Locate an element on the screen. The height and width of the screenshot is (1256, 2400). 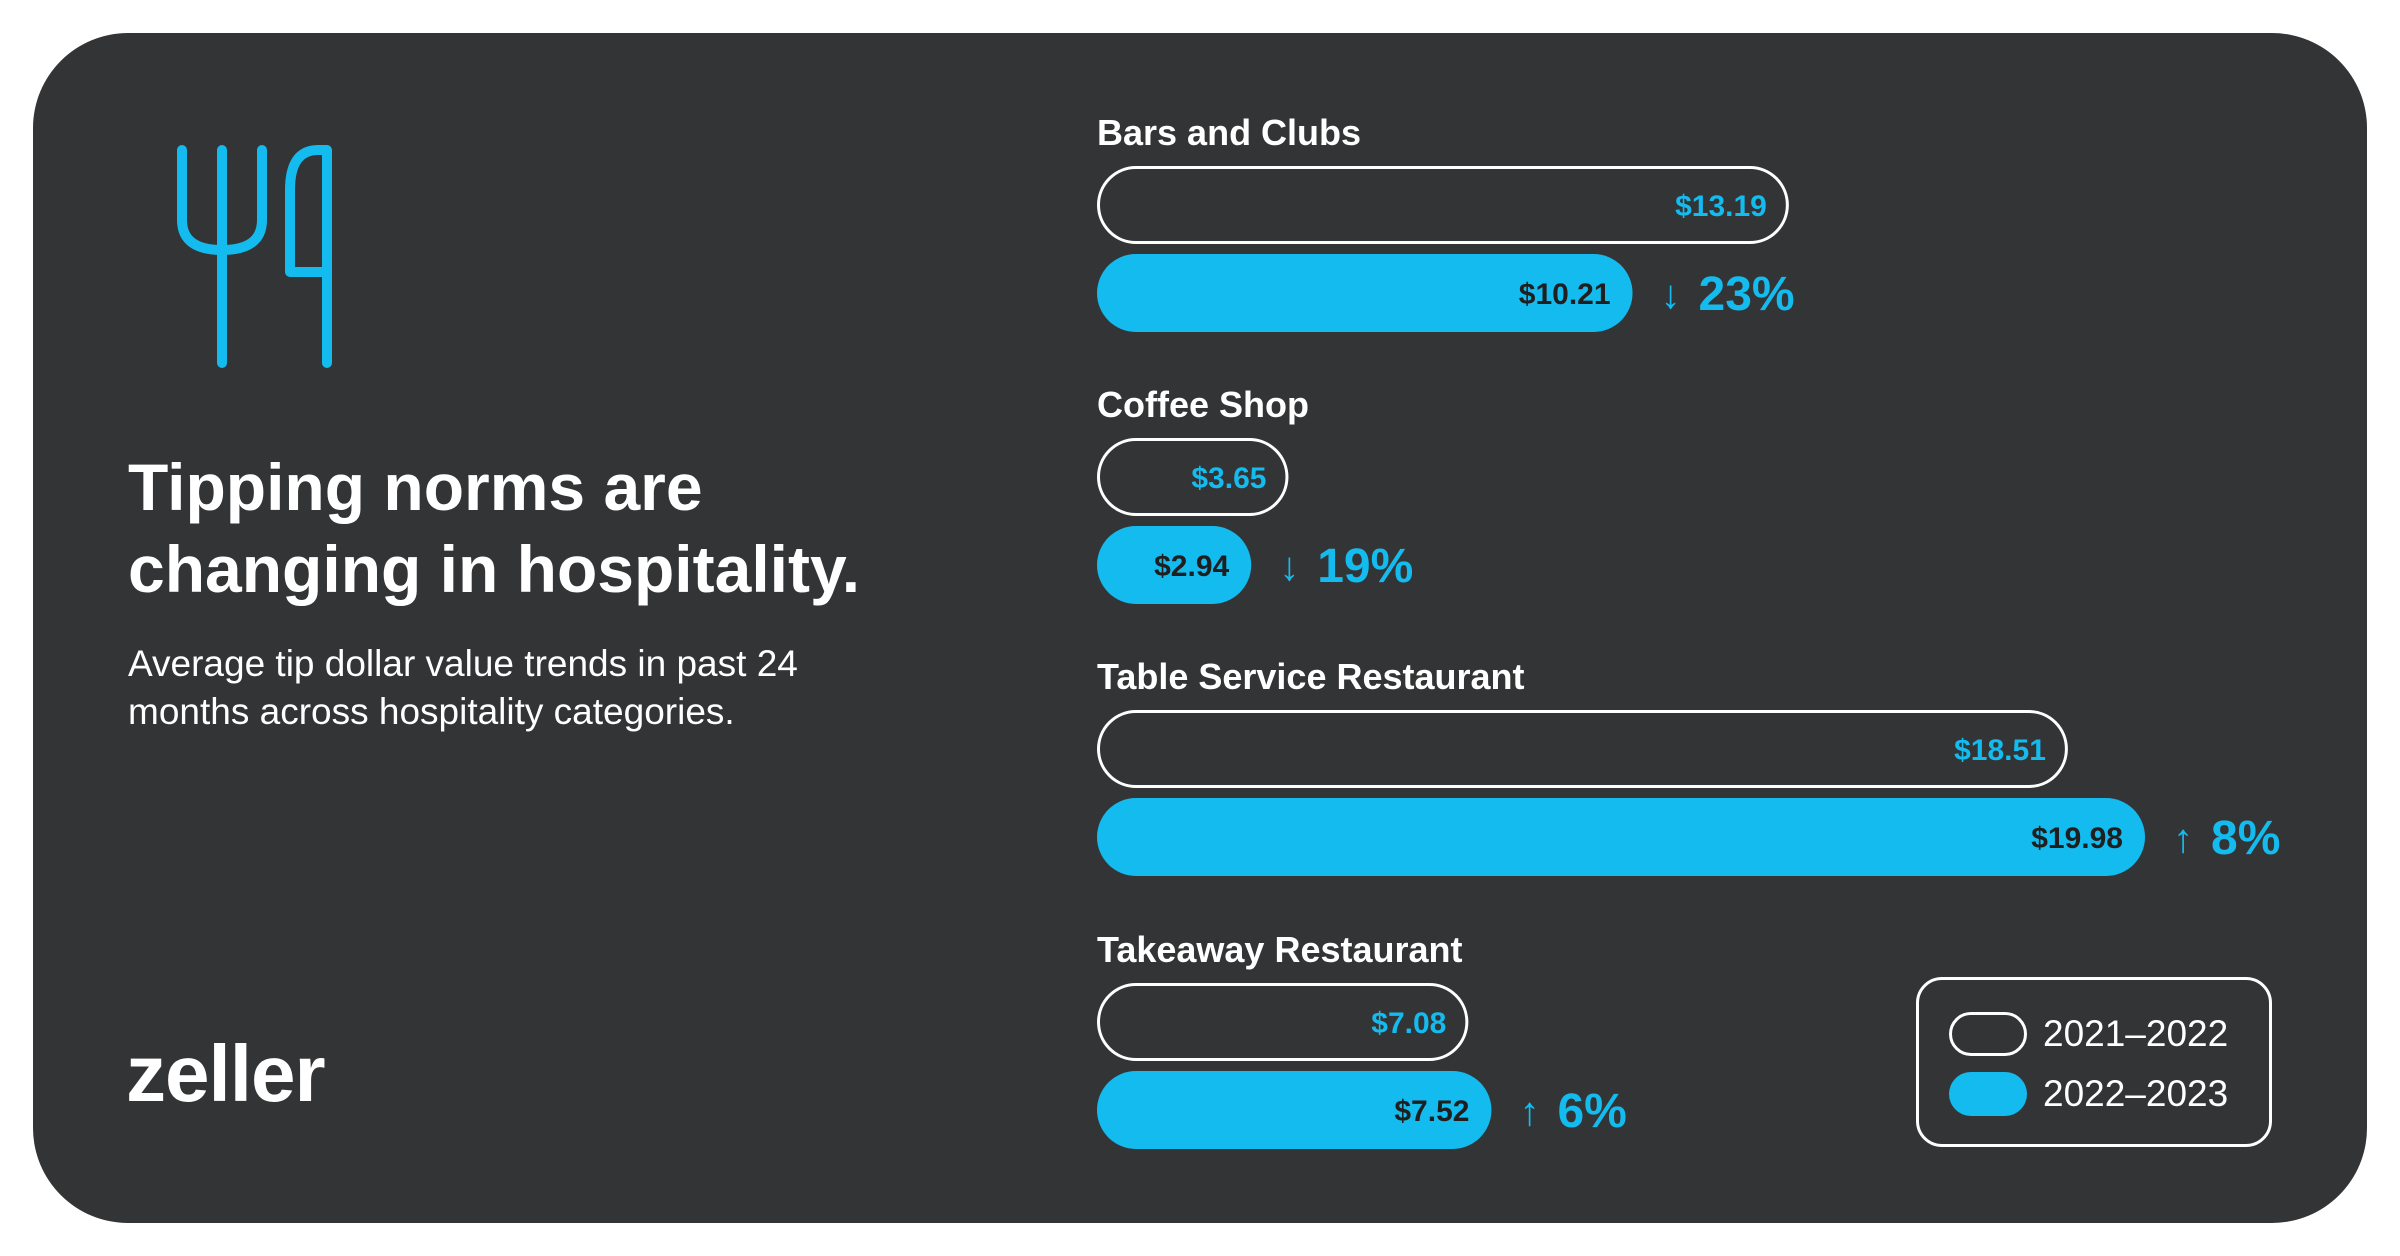
bar-value-label-previous: $3.65 is located at coordinates (1228, 478).